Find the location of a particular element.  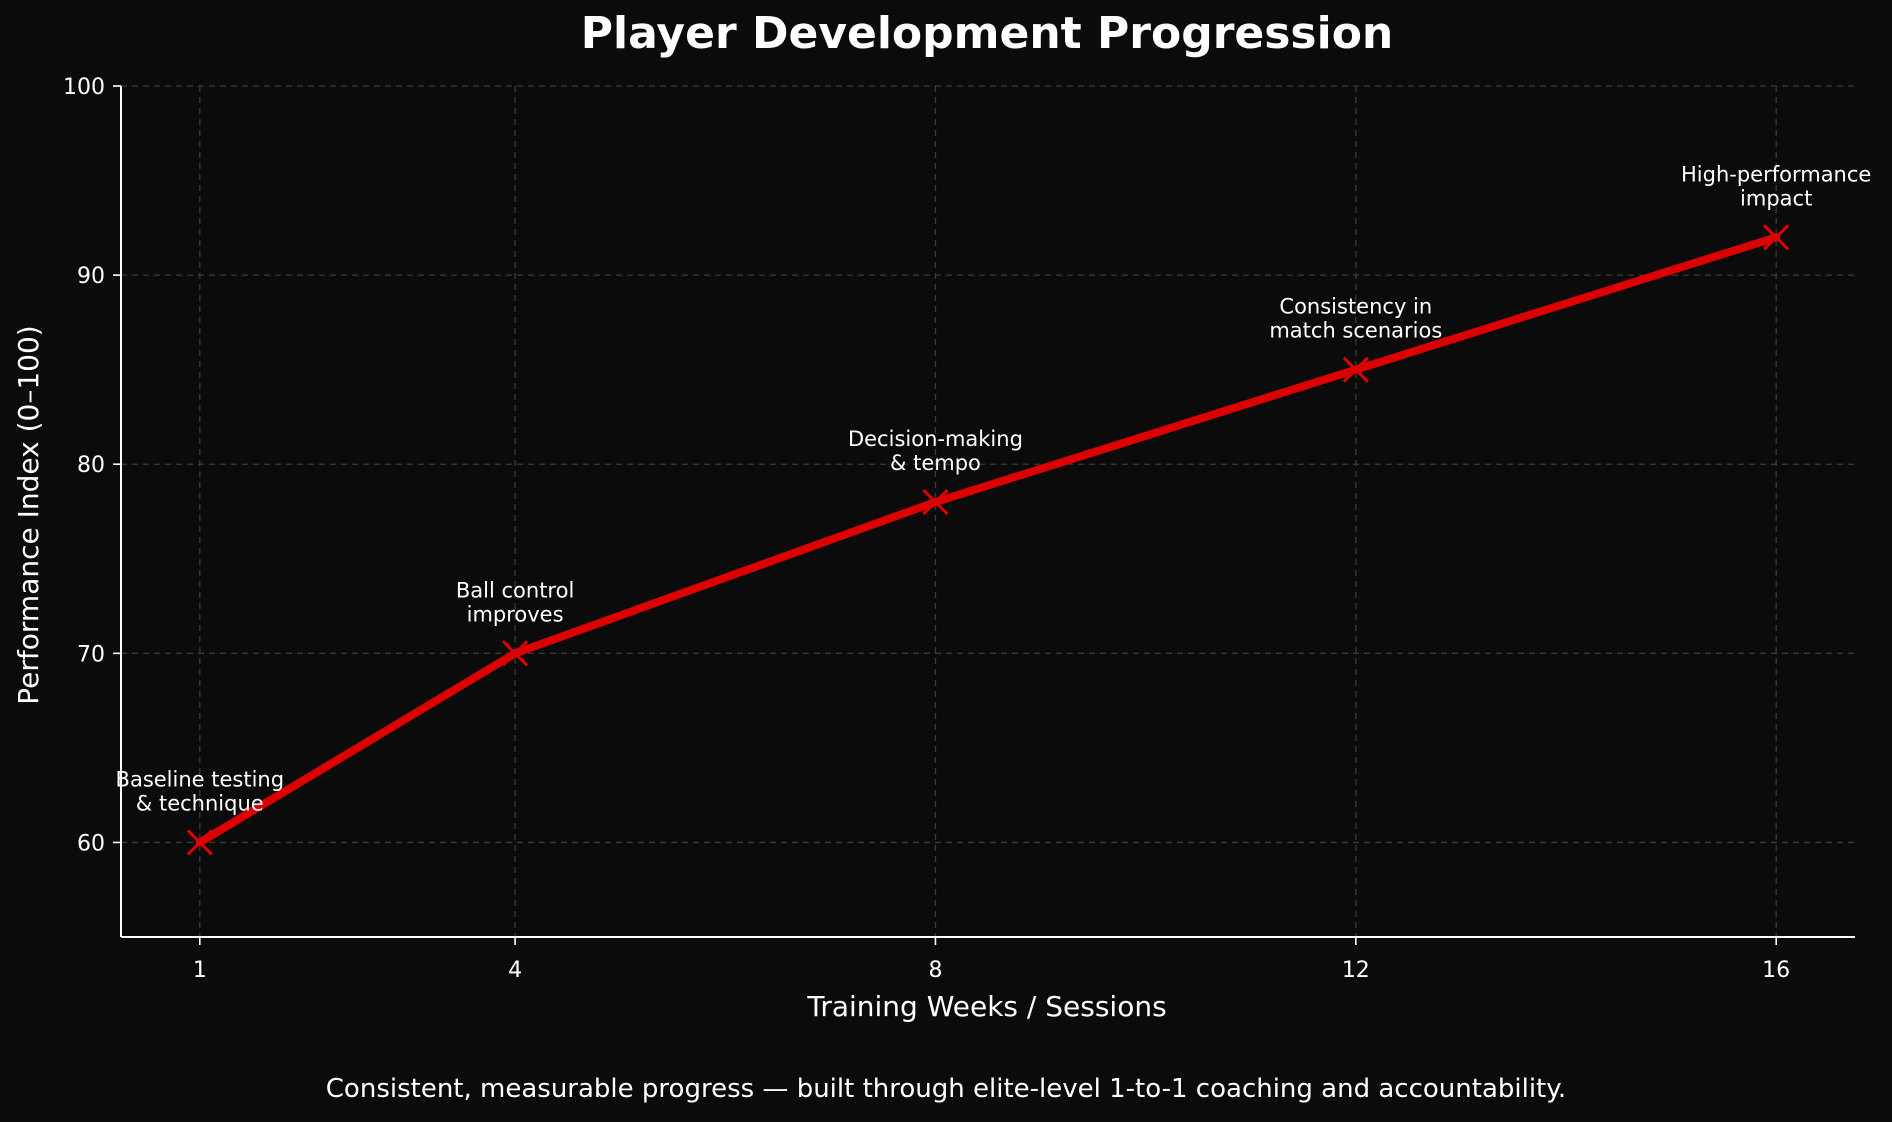

x-tick-label: 12 is located at coordinates (1356, 970).